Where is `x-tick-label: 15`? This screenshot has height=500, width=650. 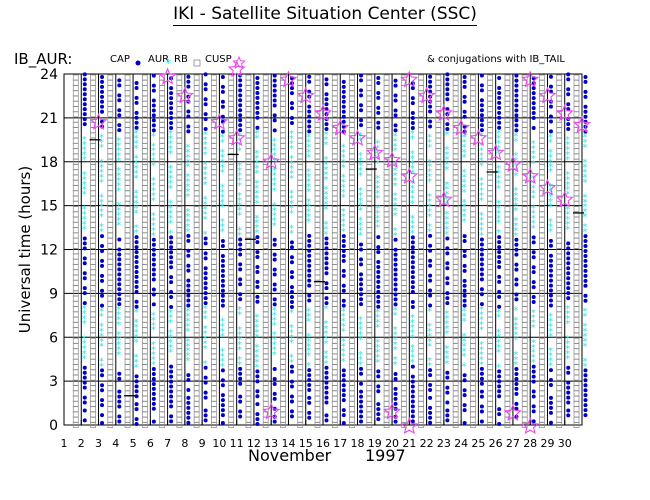
x-tick-label: 15 is located at coordinates (306, 443).